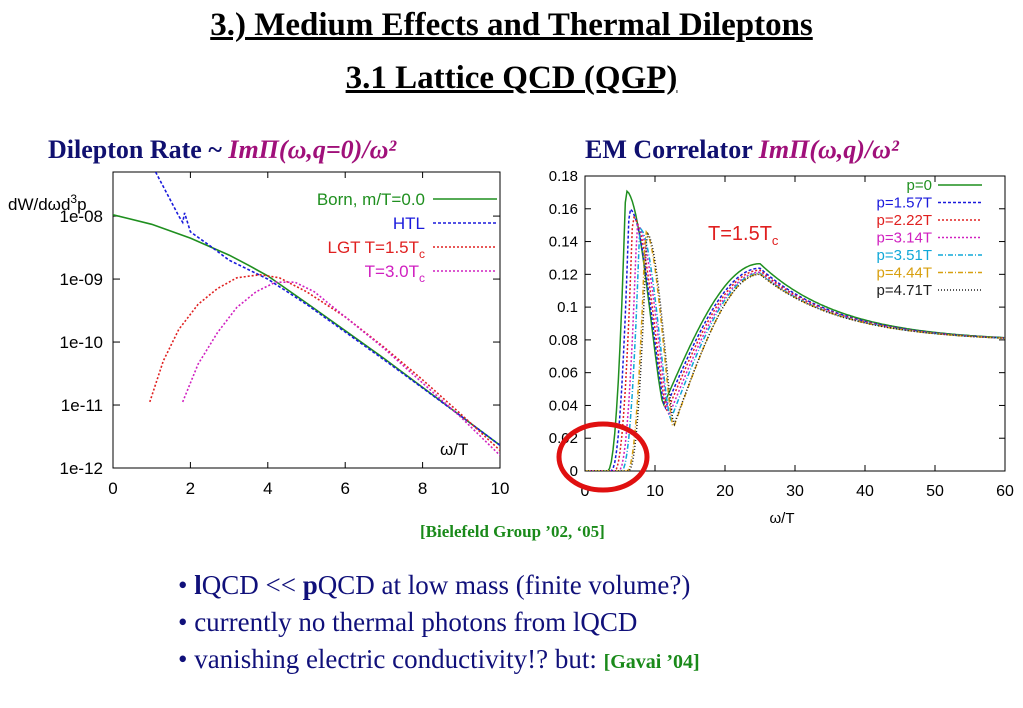 The image size is (1023, 708). I want to click on legend-label: HTL, so click(409, 223).